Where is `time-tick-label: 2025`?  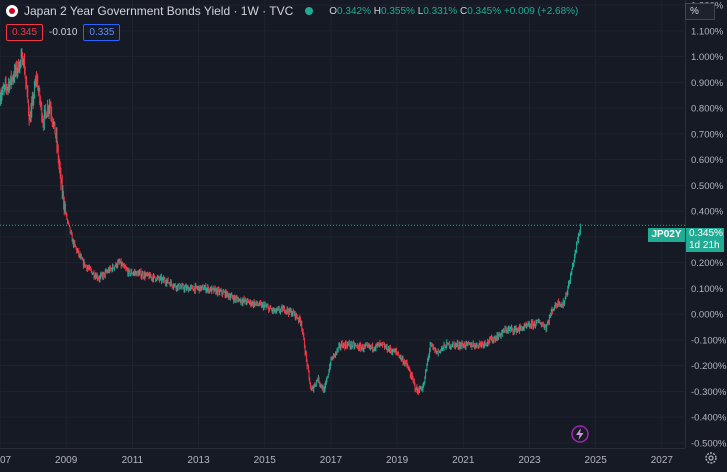
time-tick-label: 2025 is located at coordinates (596, 460).